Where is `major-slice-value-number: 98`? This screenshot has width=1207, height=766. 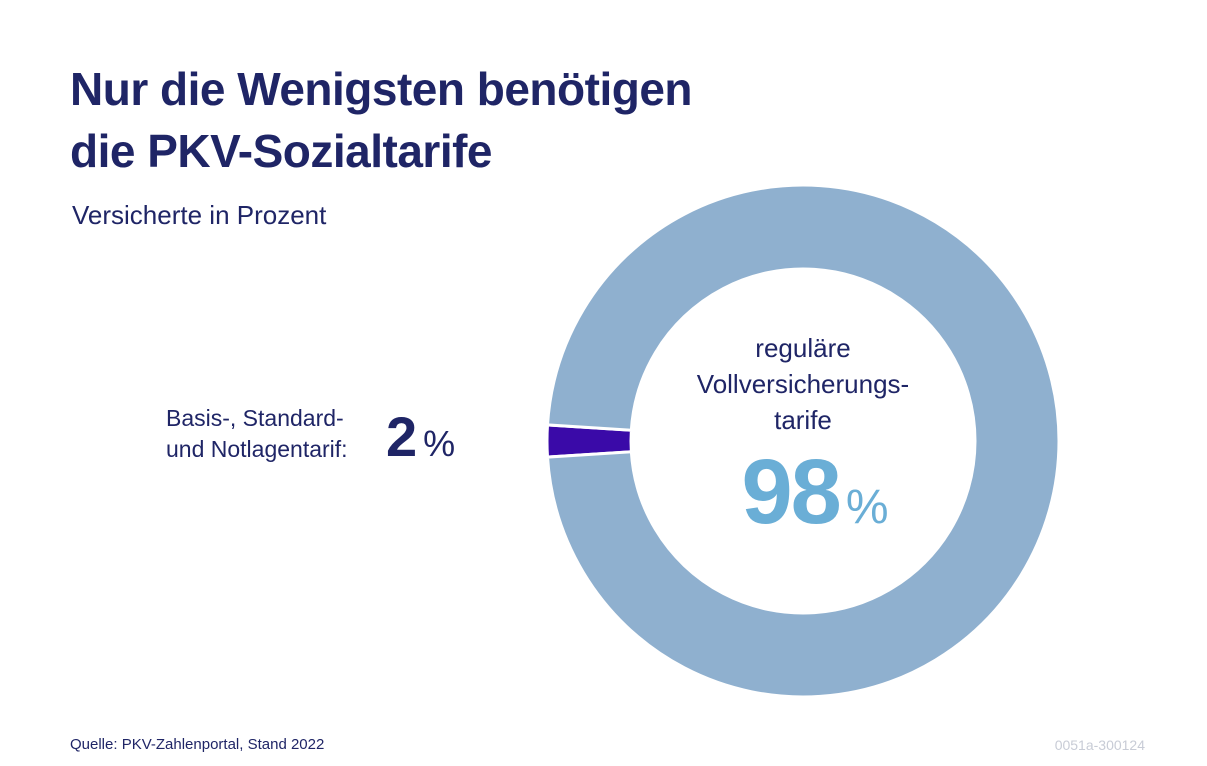 major-slice-value-number: 98 is located at coordinates (791, 492).